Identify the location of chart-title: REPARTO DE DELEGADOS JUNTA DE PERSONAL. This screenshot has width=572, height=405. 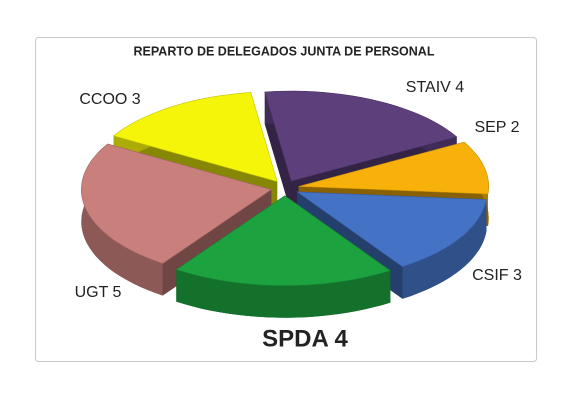
(284, 51).